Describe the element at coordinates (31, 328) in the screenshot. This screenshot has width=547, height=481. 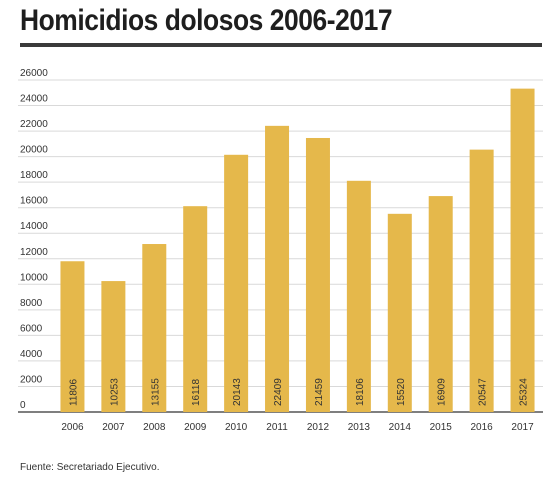
I see `y-tick-label: 6000` at that location.